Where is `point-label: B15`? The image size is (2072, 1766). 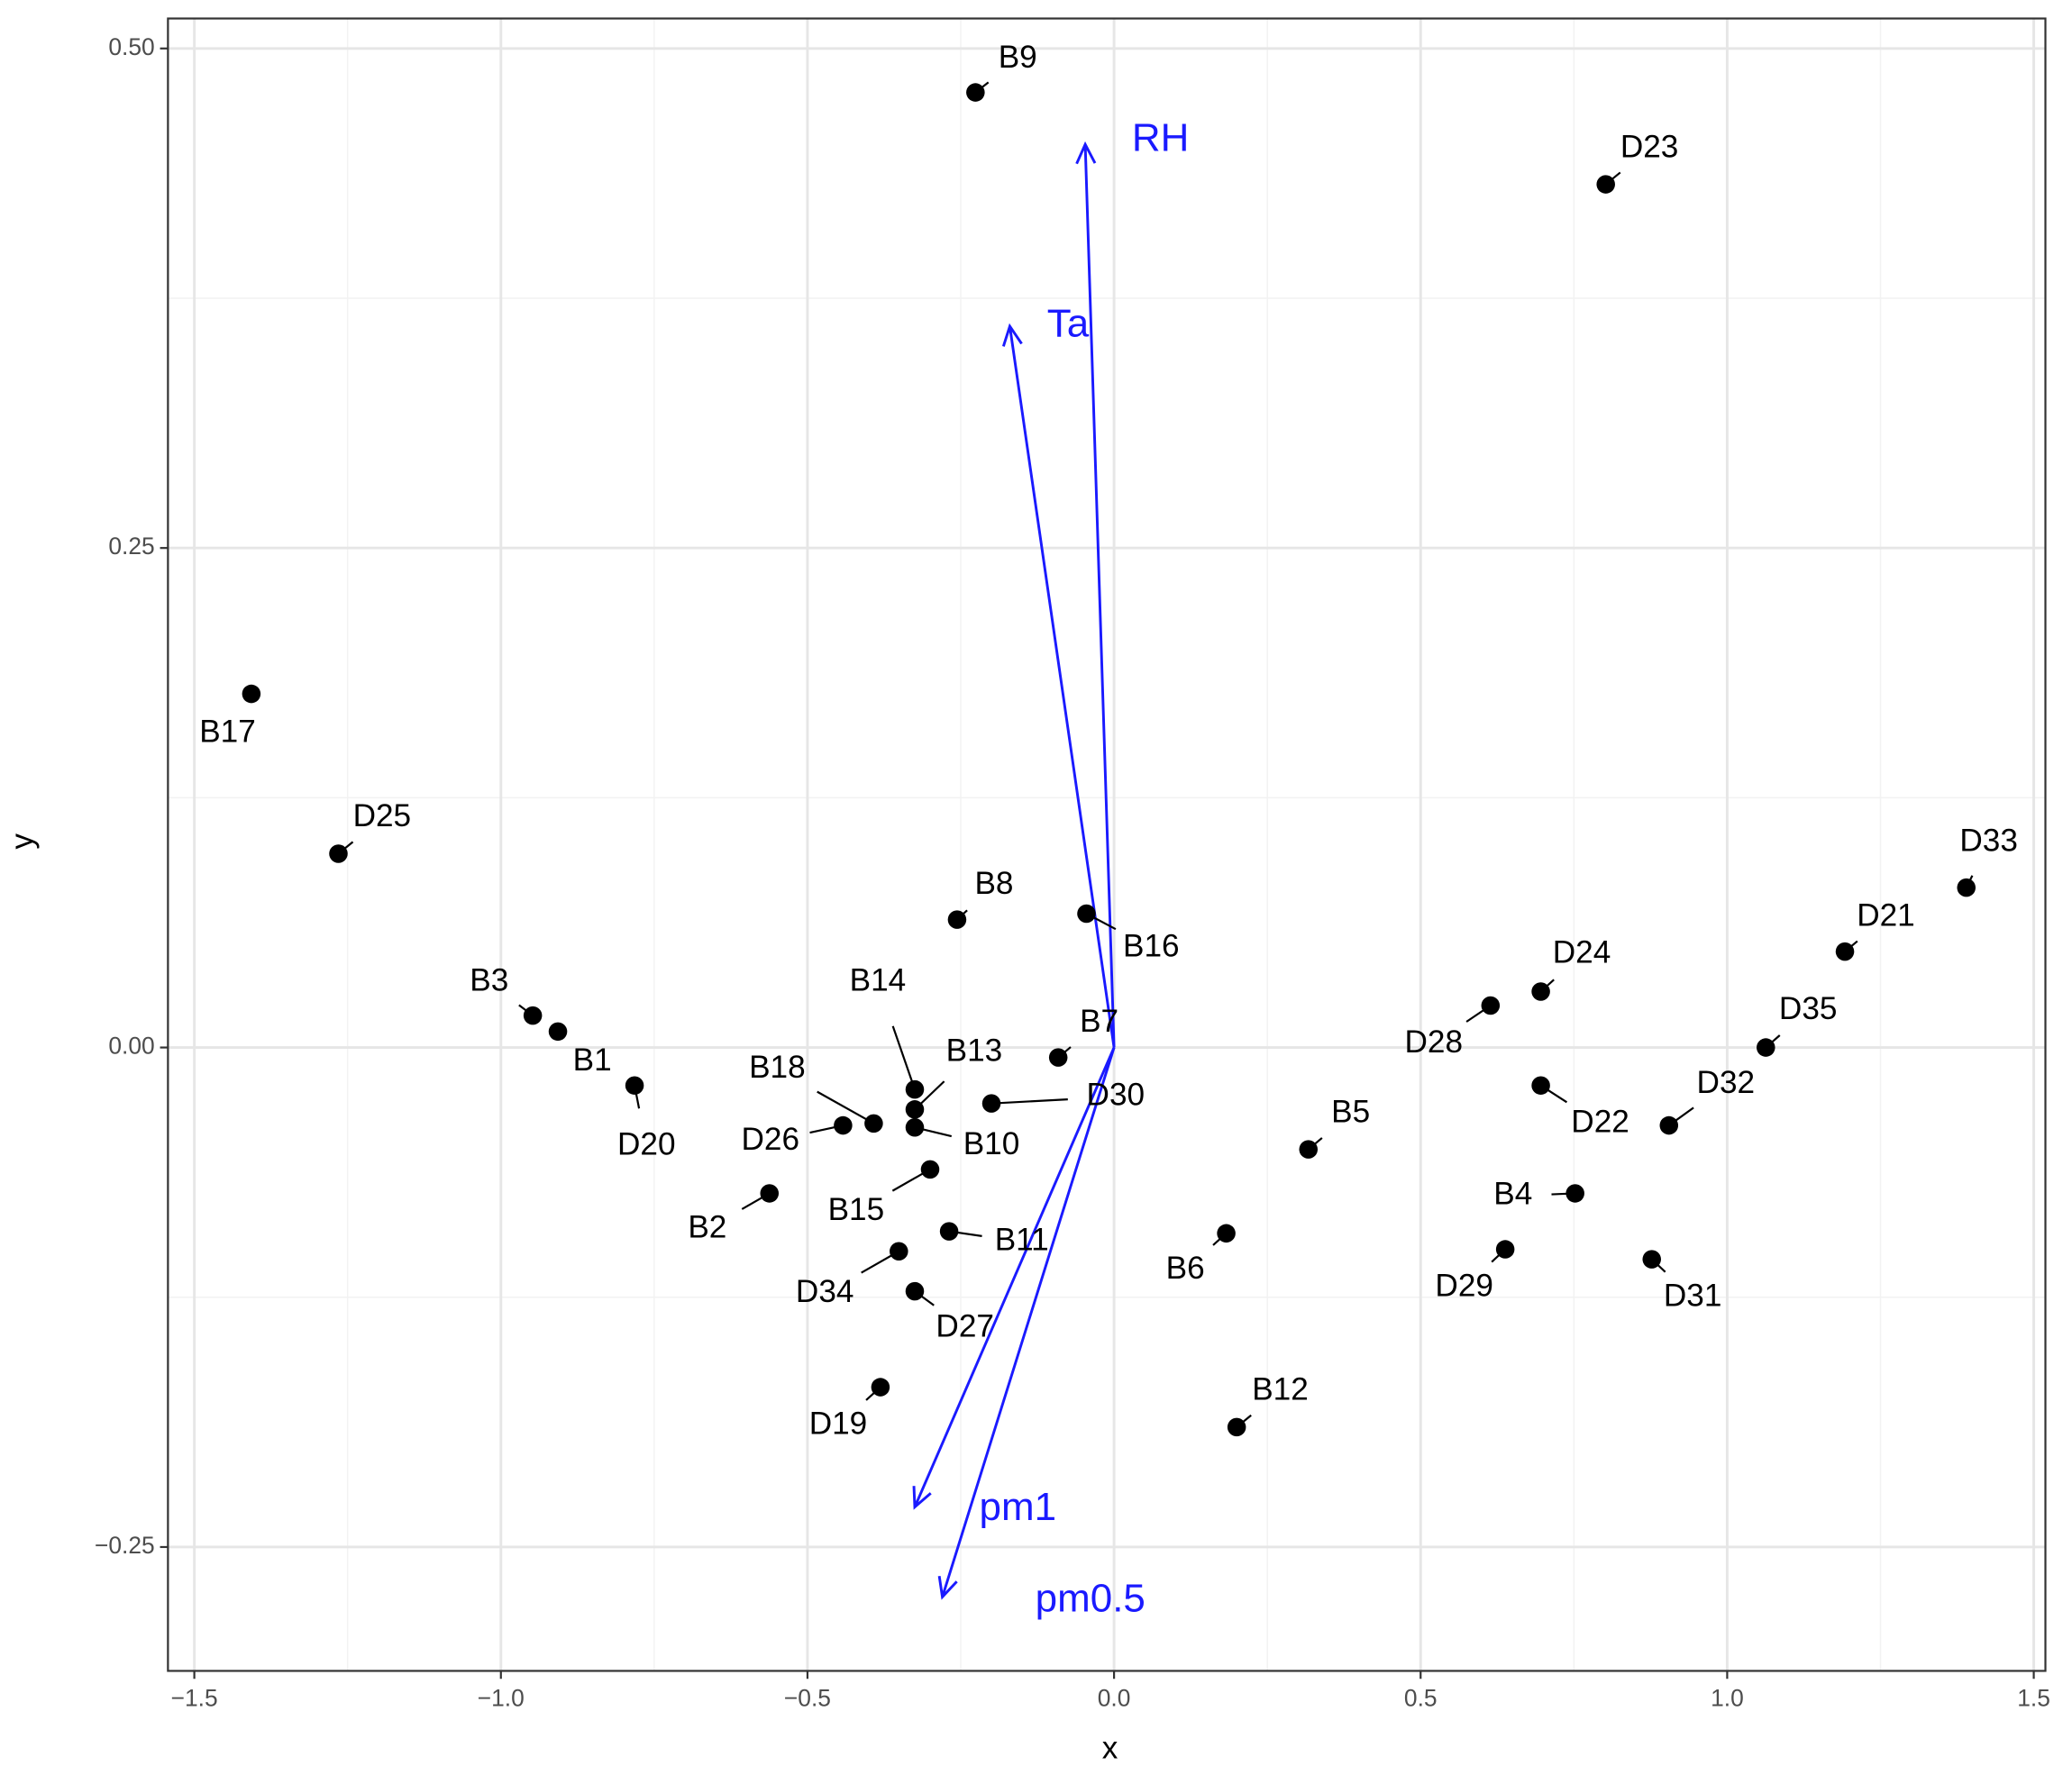 point-label: B15 is located at coordinates (856, 1210).